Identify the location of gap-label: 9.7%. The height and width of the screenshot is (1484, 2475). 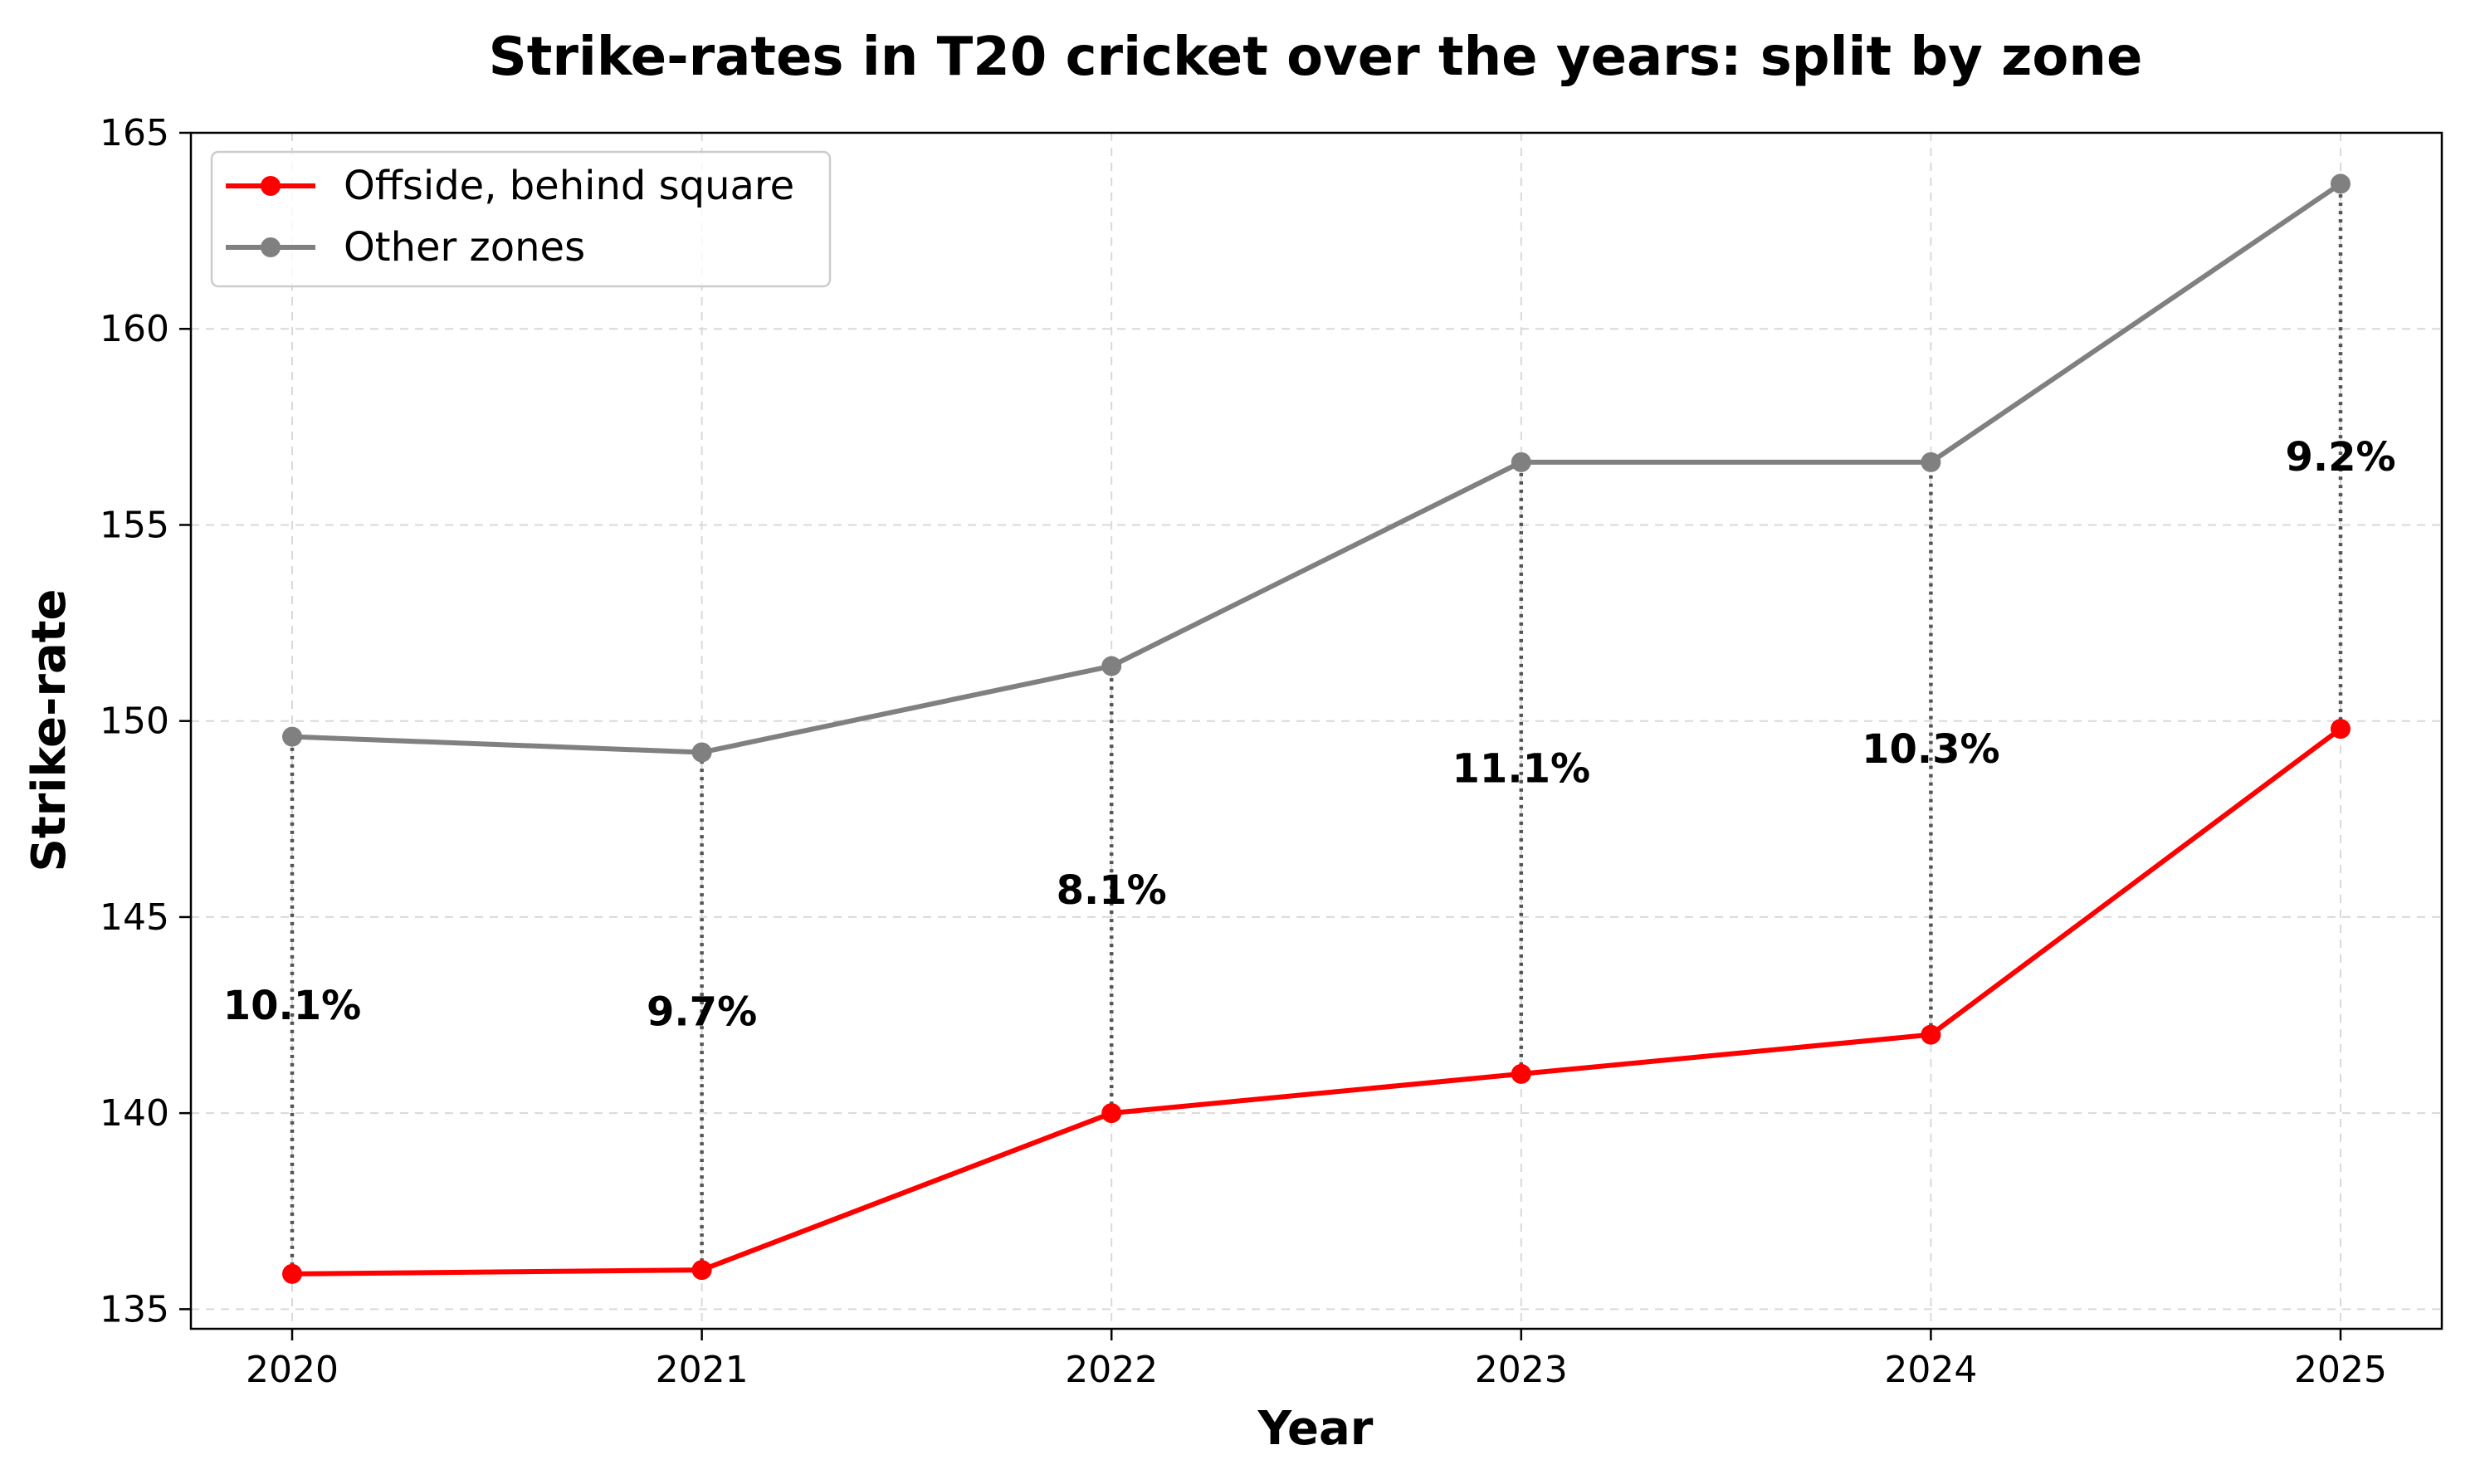
(702, 1012).